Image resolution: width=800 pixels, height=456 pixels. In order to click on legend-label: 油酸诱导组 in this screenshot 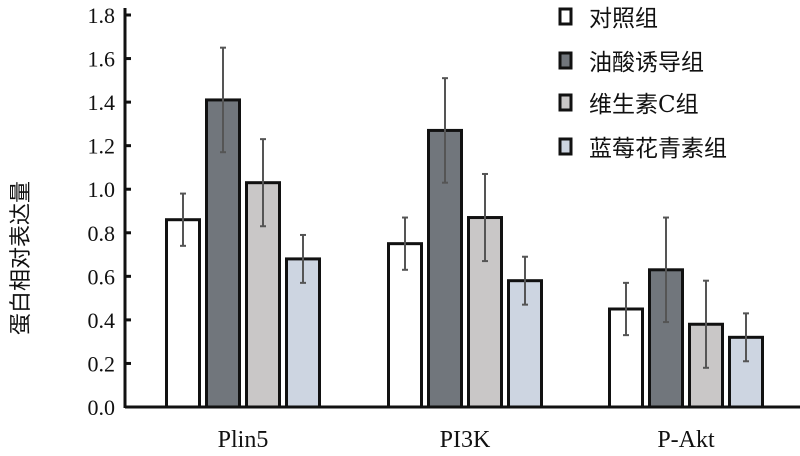, I will do `click(646, 63)`.